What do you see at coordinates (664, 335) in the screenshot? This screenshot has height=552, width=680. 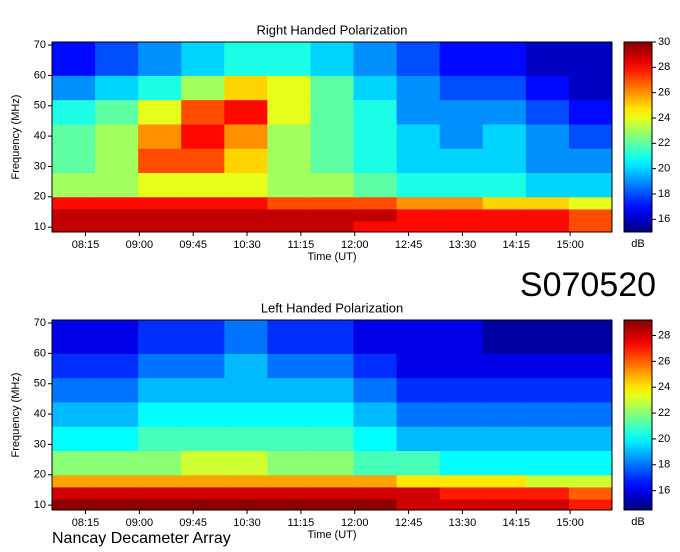 I see `colorbar-tick-label: 28` at bounding box center [664, 335].